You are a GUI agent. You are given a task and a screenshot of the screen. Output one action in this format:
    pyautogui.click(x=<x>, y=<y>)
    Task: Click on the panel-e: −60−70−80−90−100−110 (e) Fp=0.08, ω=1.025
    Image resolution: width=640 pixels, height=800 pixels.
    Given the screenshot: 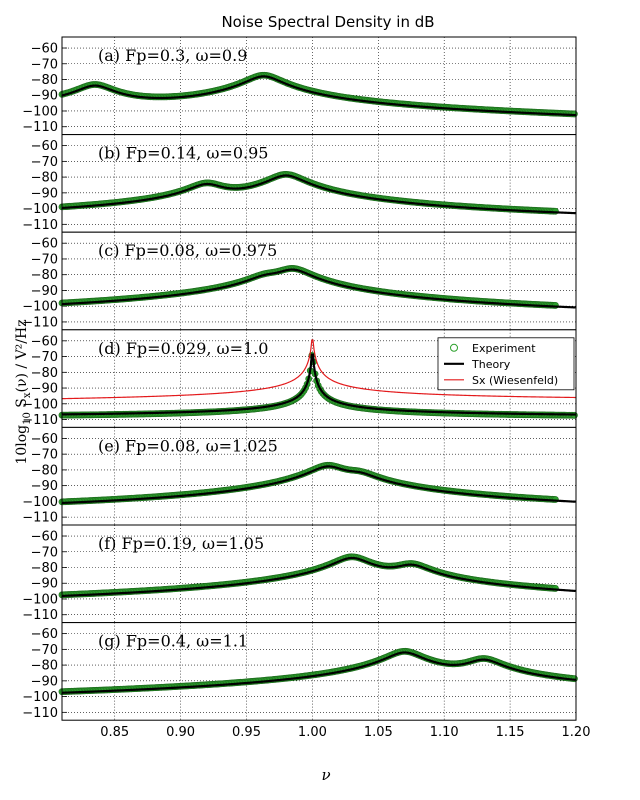 What is the action you would take?
    pyautogui.click(x=299, y=476)
    